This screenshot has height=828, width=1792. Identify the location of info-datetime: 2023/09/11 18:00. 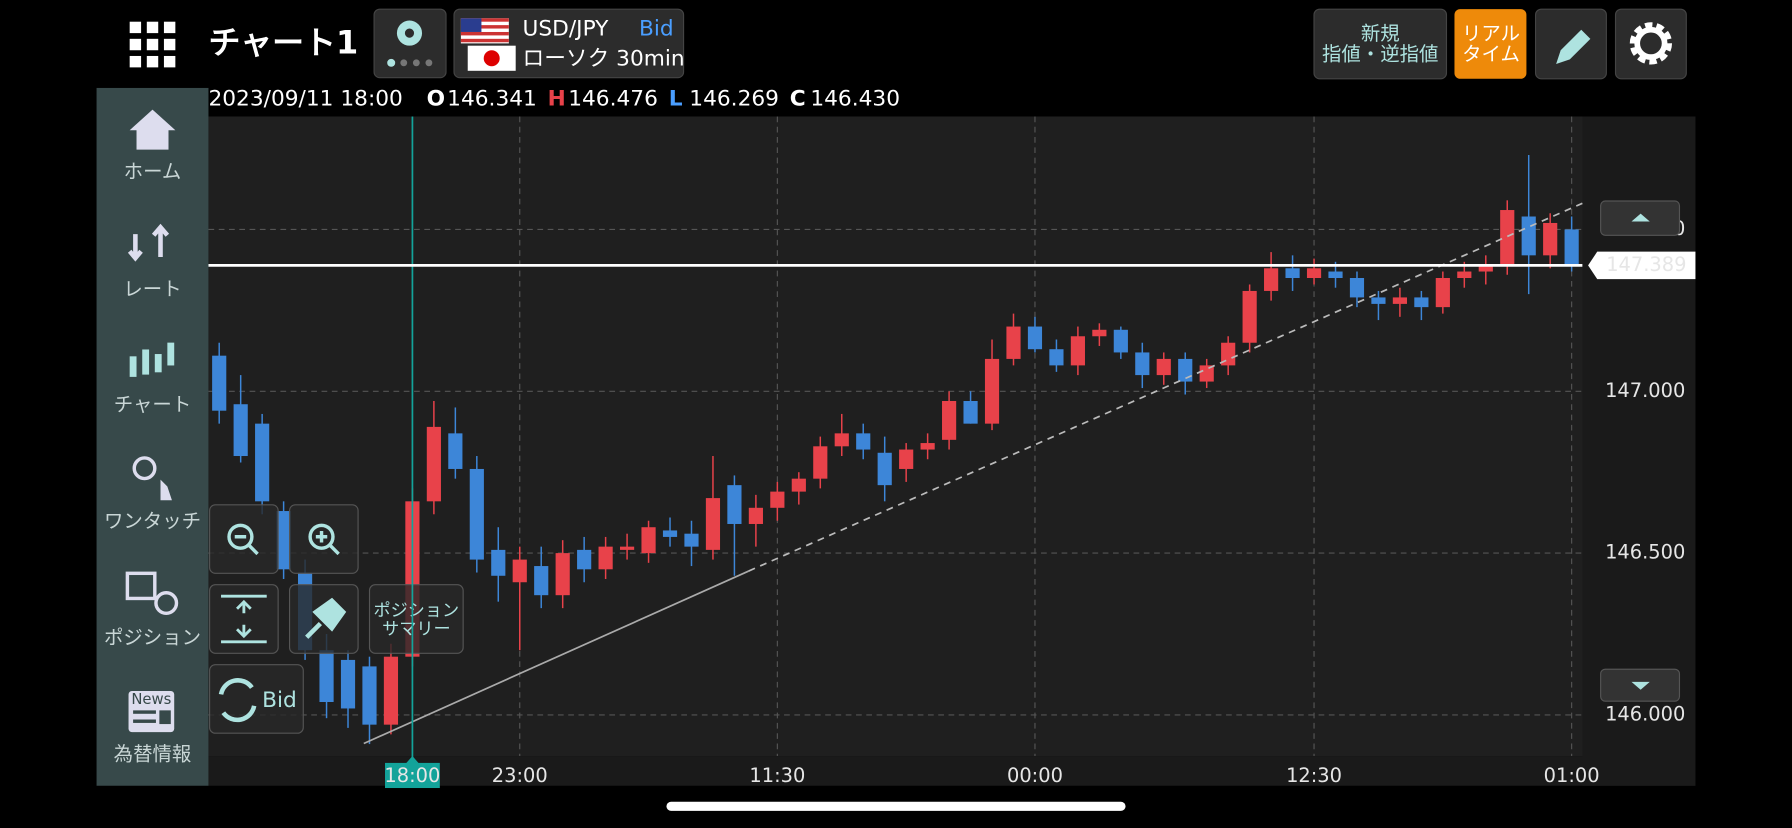
(305, 98).